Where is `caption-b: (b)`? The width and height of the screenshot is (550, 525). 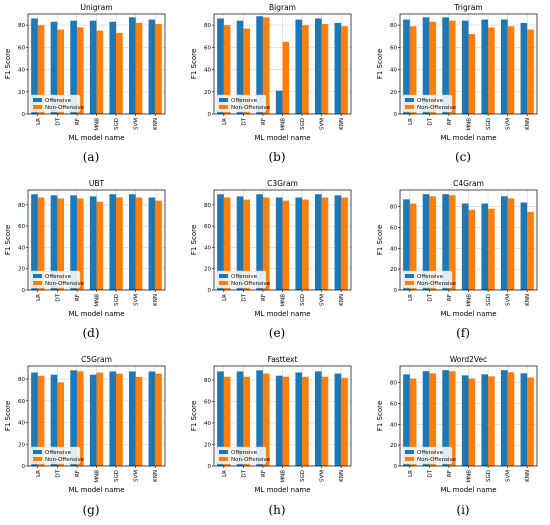
caption-b: (b) is located at coordinates (277, 157).